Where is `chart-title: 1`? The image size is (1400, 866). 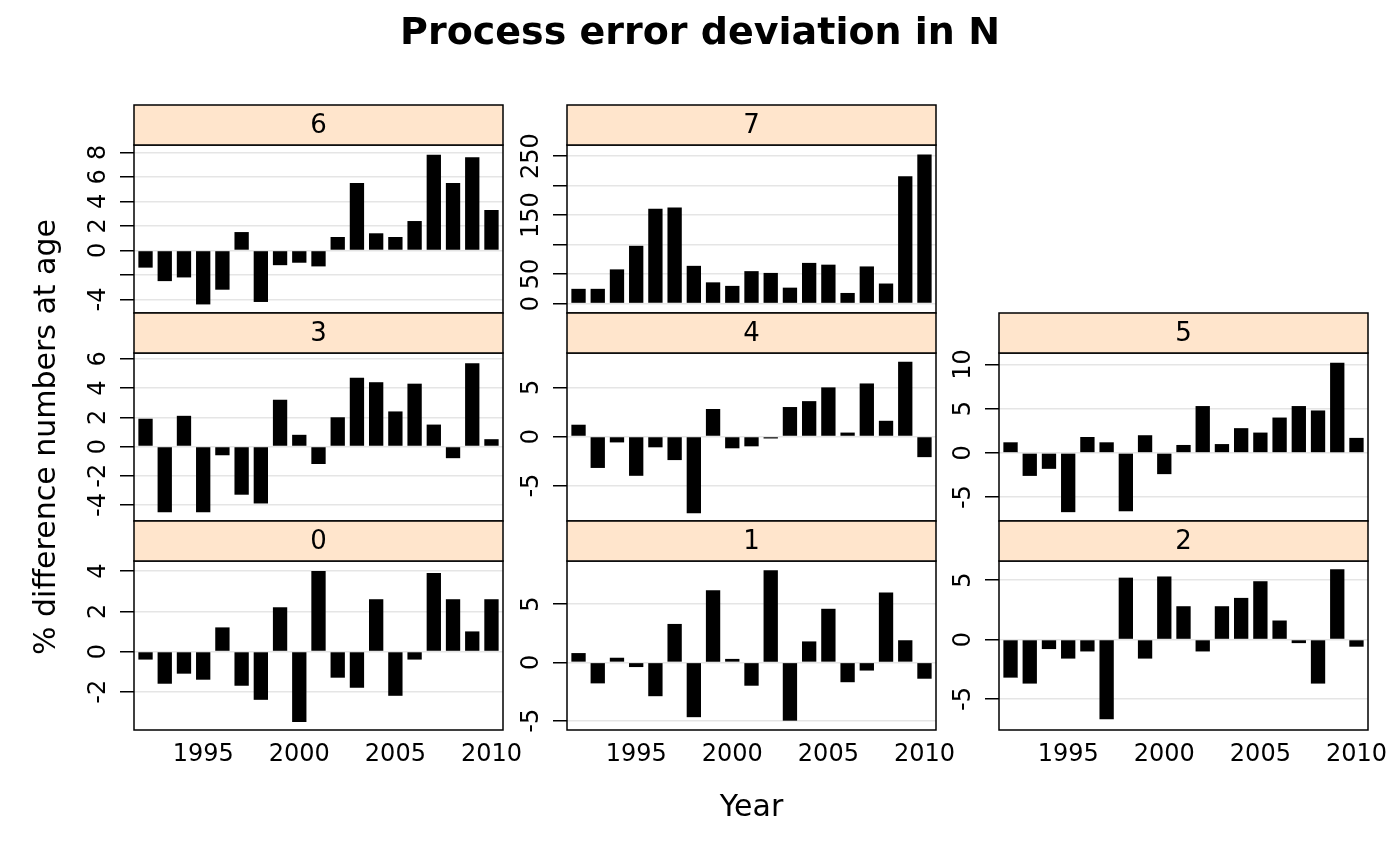 chart-title: 1 is located at coordinates (751, 539).